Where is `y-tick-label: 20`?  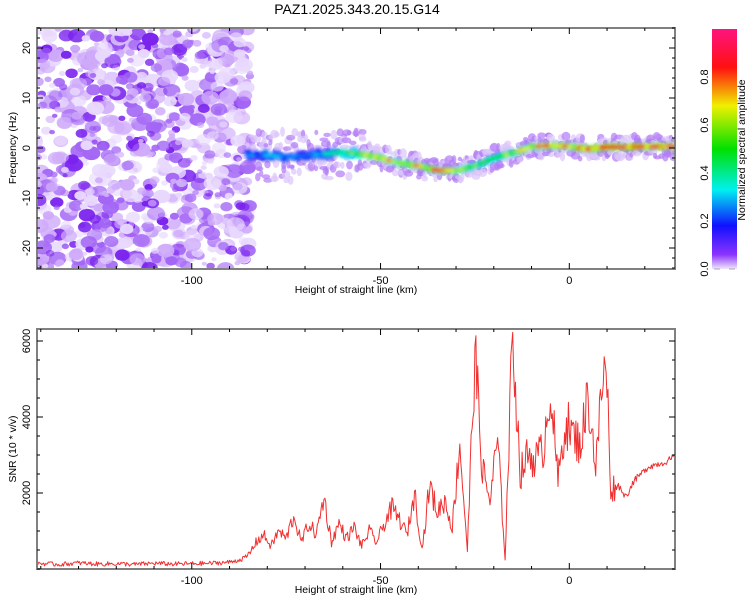 y-tick-label: 20 is located at coordinates (27, 48).